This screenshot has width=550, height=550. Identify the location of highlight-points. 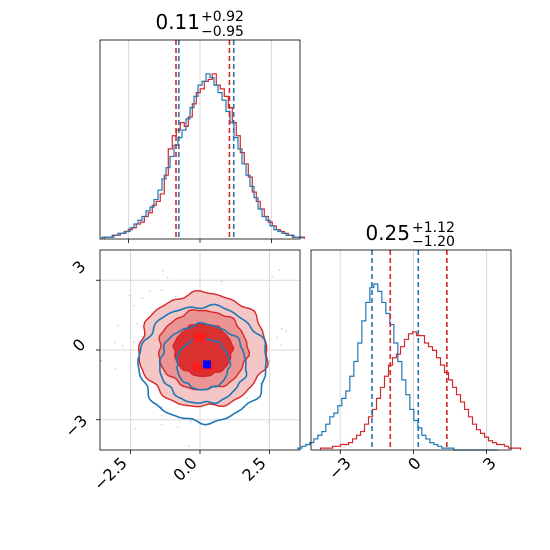
(203, 352).